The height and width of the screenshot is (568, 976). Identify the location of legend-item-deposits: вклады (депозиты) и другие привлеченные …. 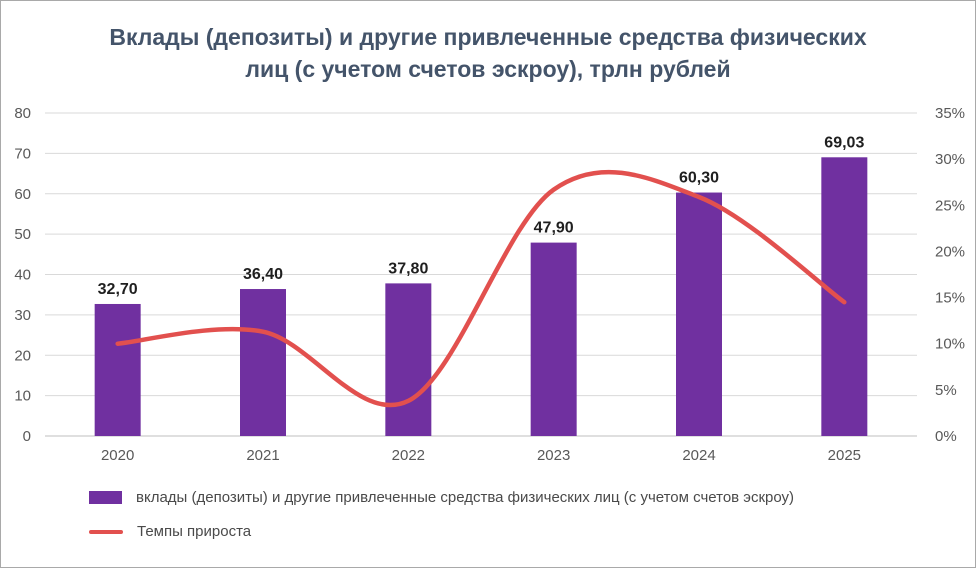
(441, 497).